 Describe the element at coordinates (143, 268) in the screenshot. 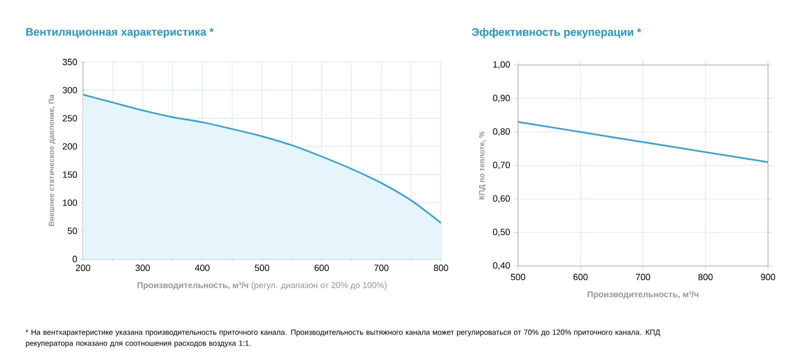

I see `x-tick-label: 300` at that location.